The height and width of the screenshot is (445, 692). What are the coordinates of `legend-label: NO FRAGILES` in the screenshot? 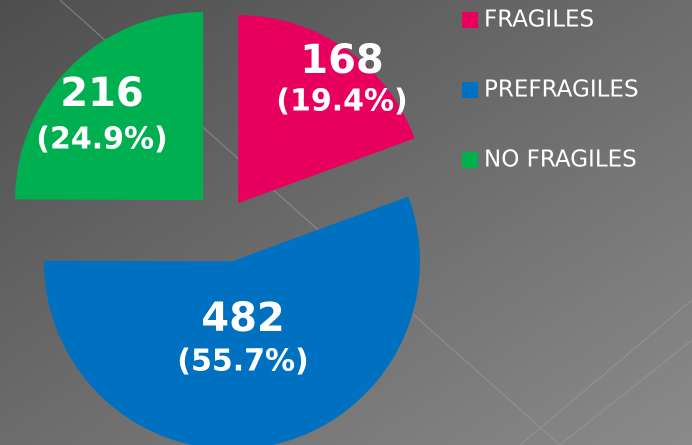 It's located at (560, 160).